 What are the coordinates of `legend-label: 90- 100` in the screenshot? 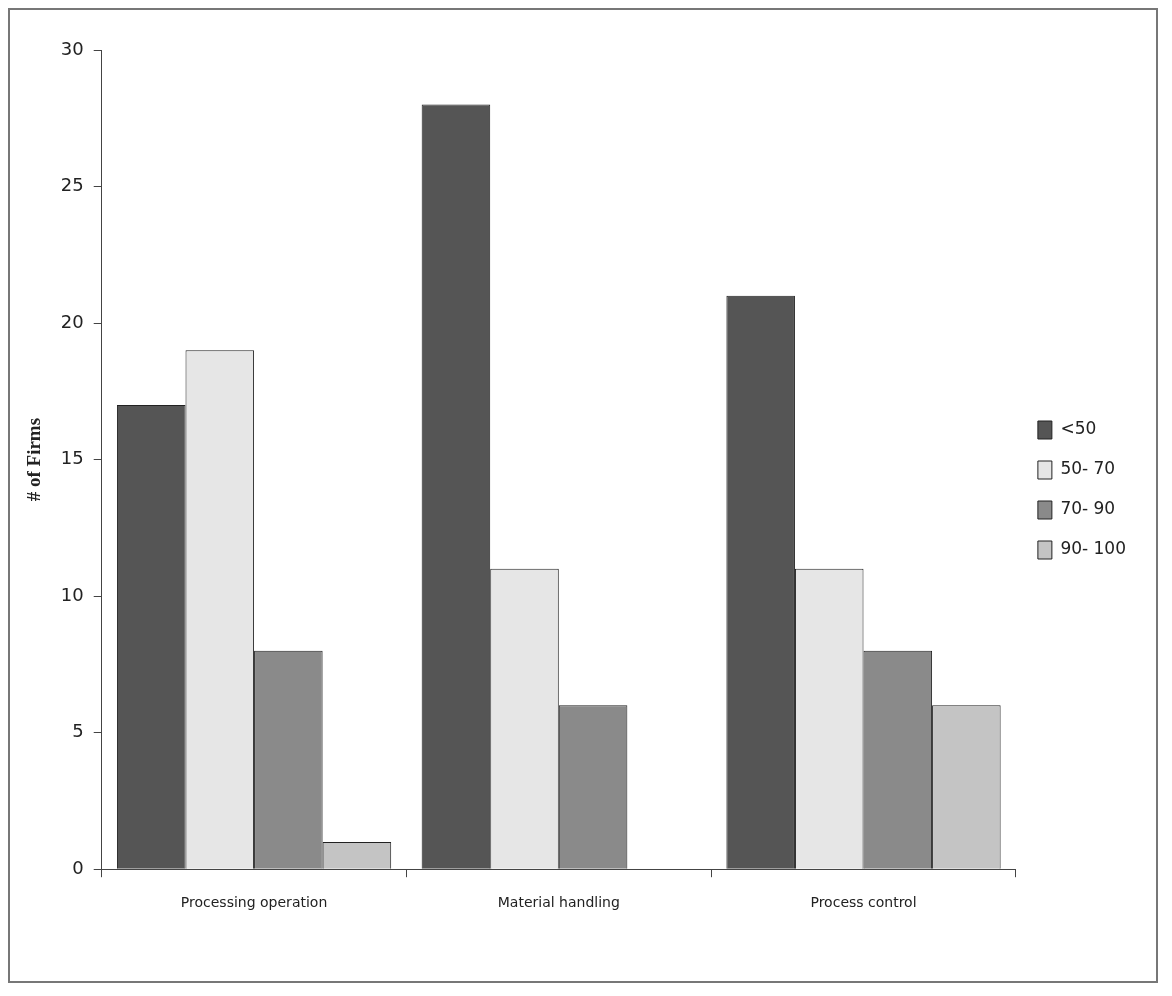 It's located at (1093, 548).